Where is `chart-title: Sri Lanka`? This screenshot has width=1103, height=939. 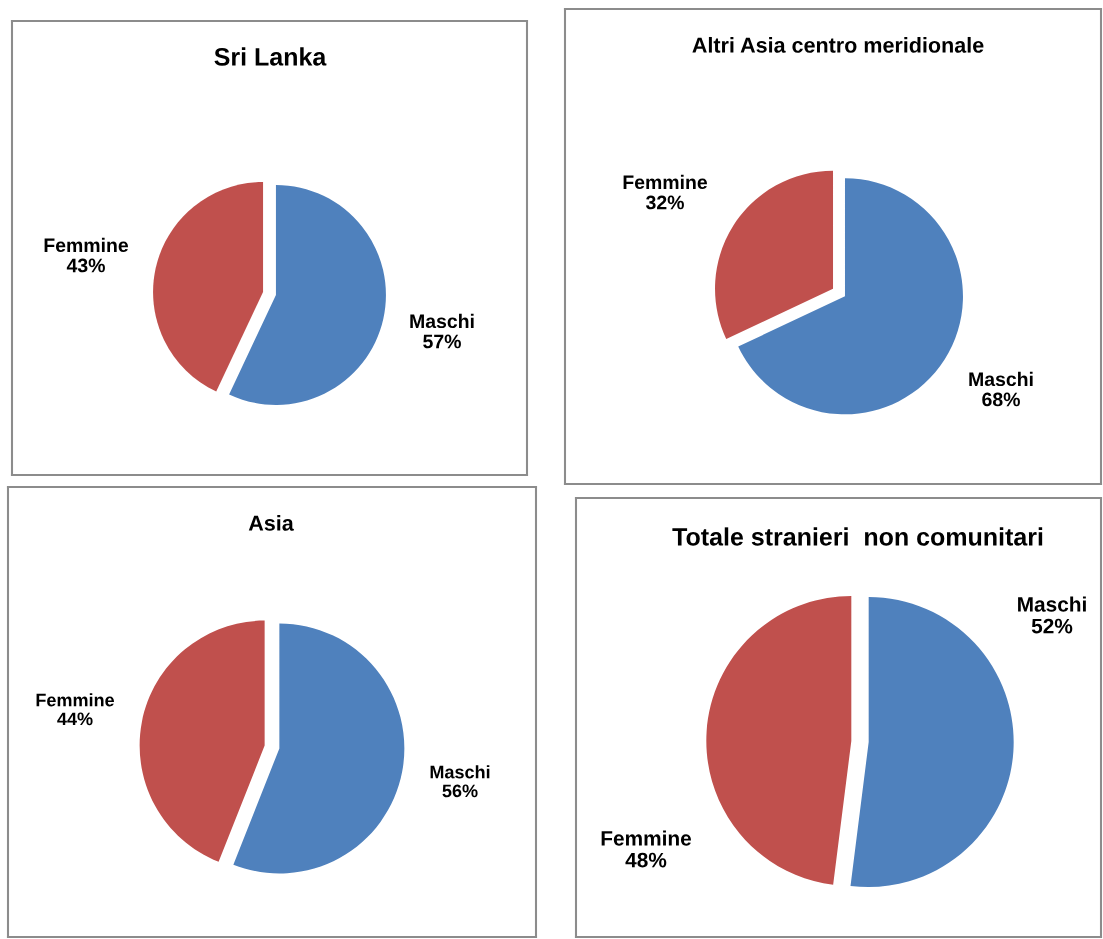 chart-title: Sri Lanka is located at coordinates (270, 56).